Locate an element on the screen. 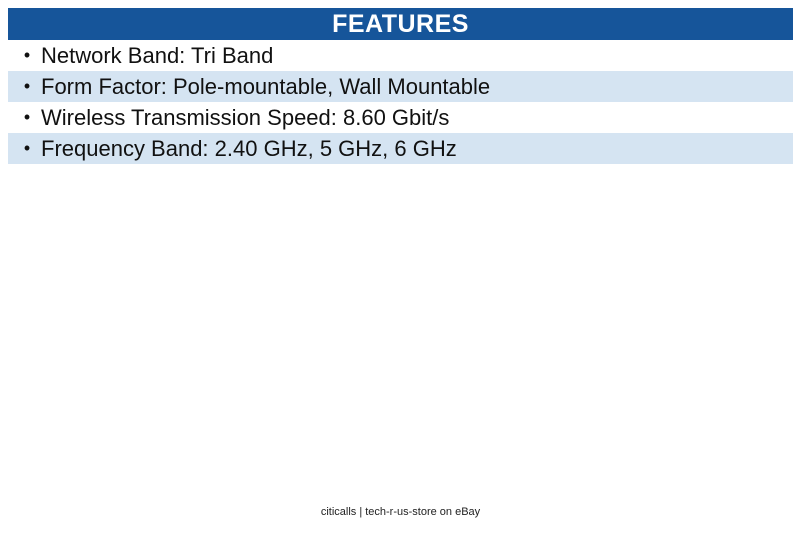 The width and height of the screenshot is (801, 534). feature-text: Frequency Band: 2.40 GHz, 5 GHz, 6 GHz is located at coordinates (249, 148).